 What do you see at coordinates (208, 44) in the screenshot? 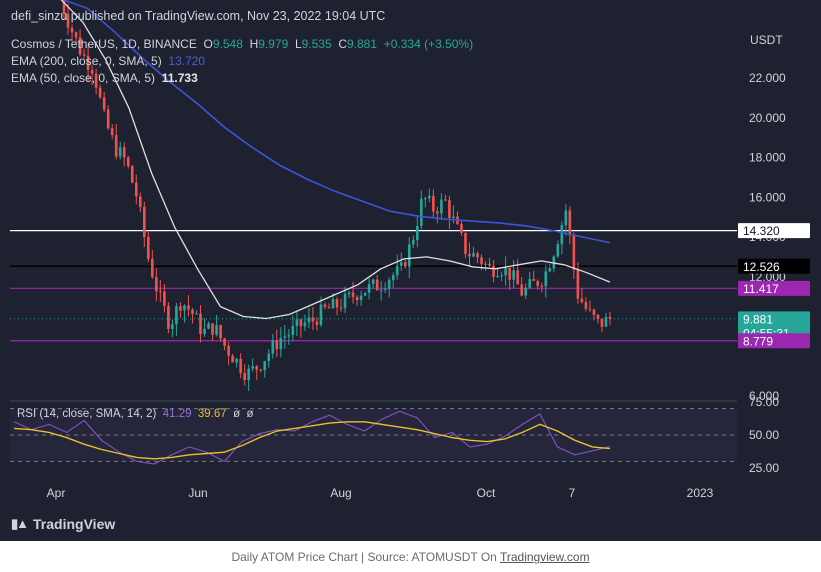
I see `open-label: O` at bounding box center [208, 44].